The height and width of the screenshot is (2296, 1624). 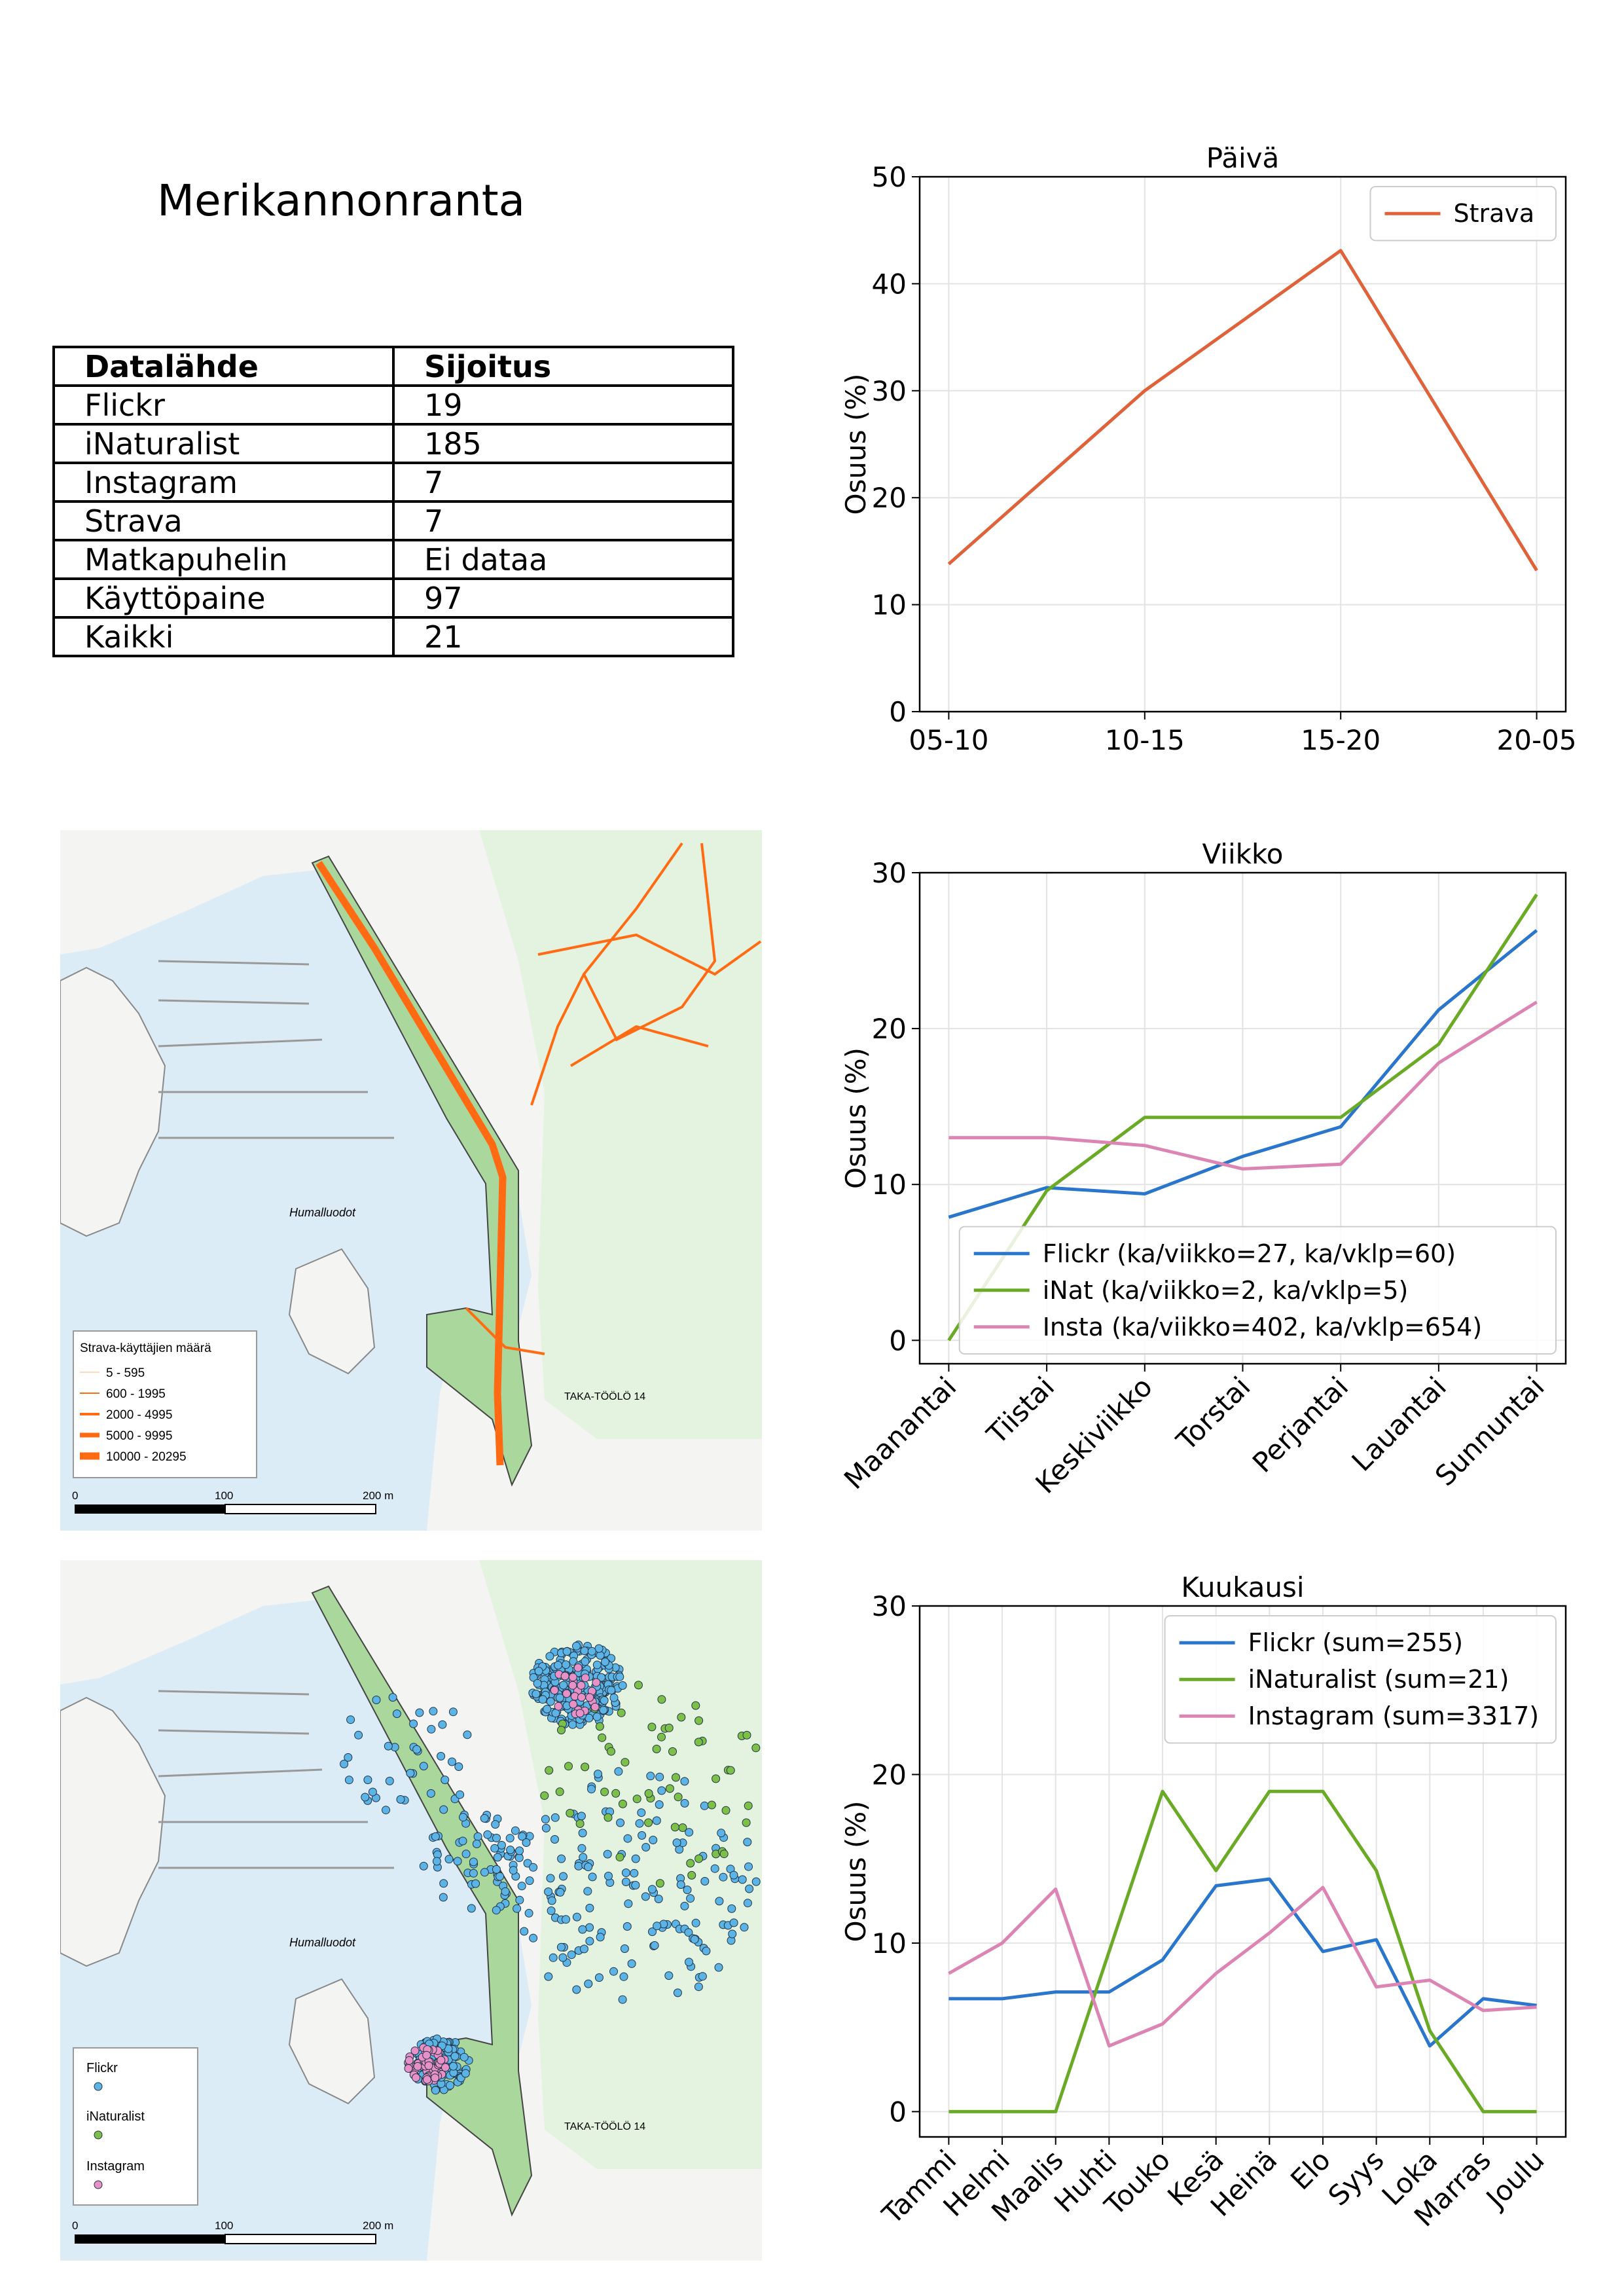 What do you see at coordinates (223, 636) in the screenshot?
I see `table-cell: Kaikki` at bounding box center [223, 636].